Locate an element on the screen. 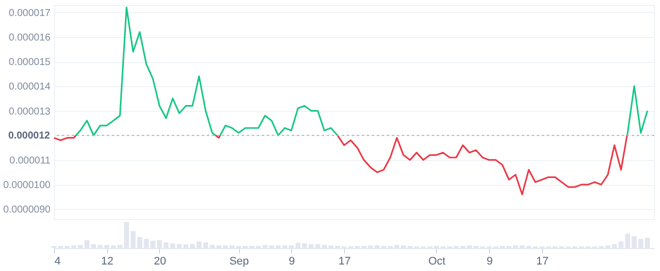  y-tick-label: 0.000011 is located at coordinates (30, 160).